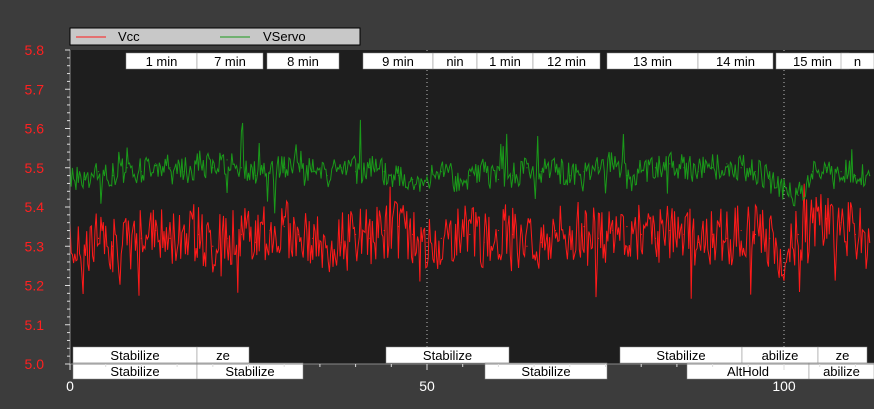 This screenshot has width=874, height=409. What do you see at coordinates (70, 386) in the screenshot?
I see `x-tick-label-0: 0` at bounding box center [70, 386].